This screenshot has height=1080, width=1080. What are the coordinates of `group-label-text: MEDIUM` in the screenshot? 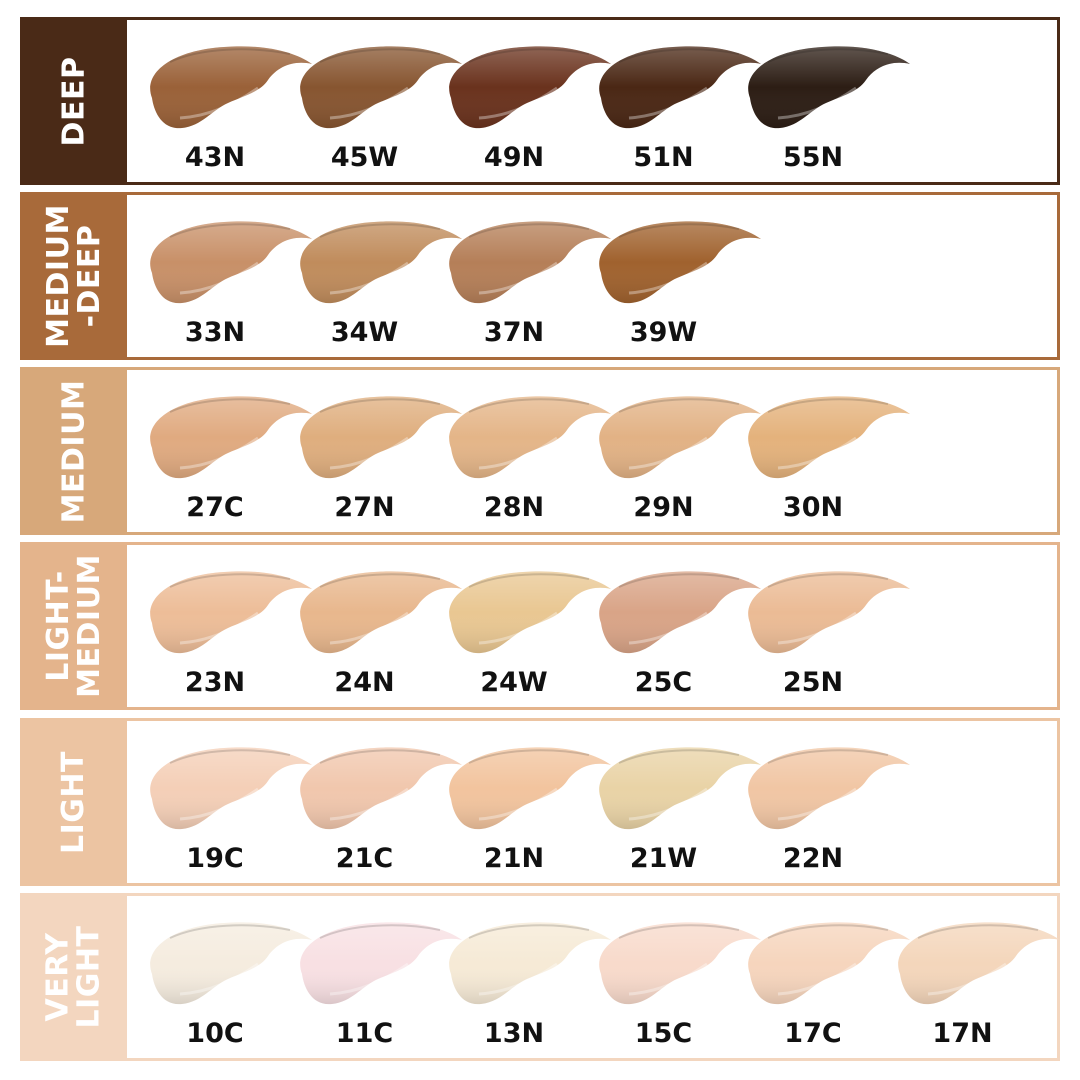 It's located at (73, 451).